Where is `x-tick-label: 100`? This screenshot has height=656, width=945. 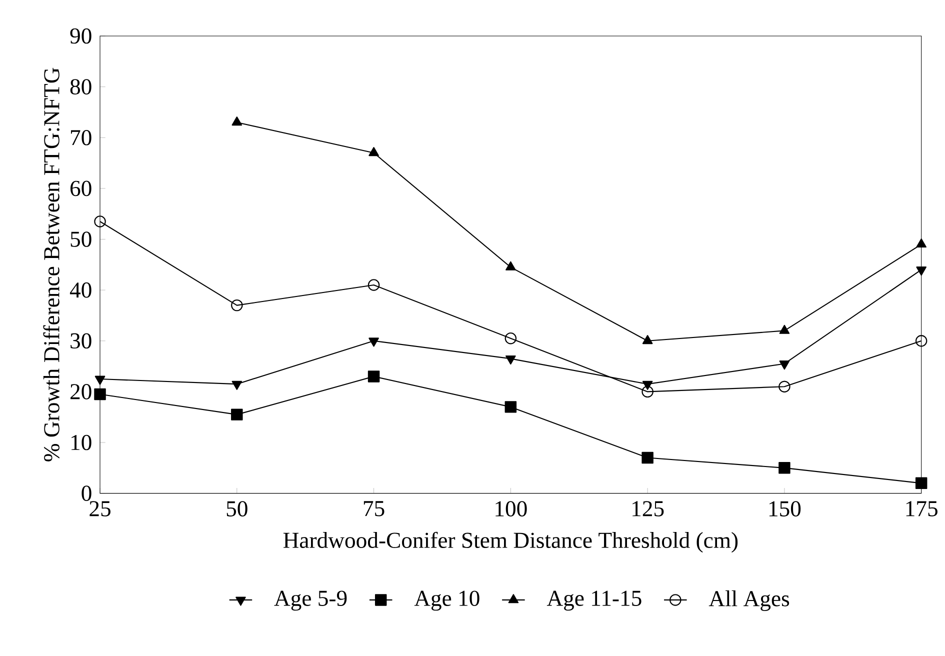
x-tick-label: 100 is located at coordinates (511, 508).